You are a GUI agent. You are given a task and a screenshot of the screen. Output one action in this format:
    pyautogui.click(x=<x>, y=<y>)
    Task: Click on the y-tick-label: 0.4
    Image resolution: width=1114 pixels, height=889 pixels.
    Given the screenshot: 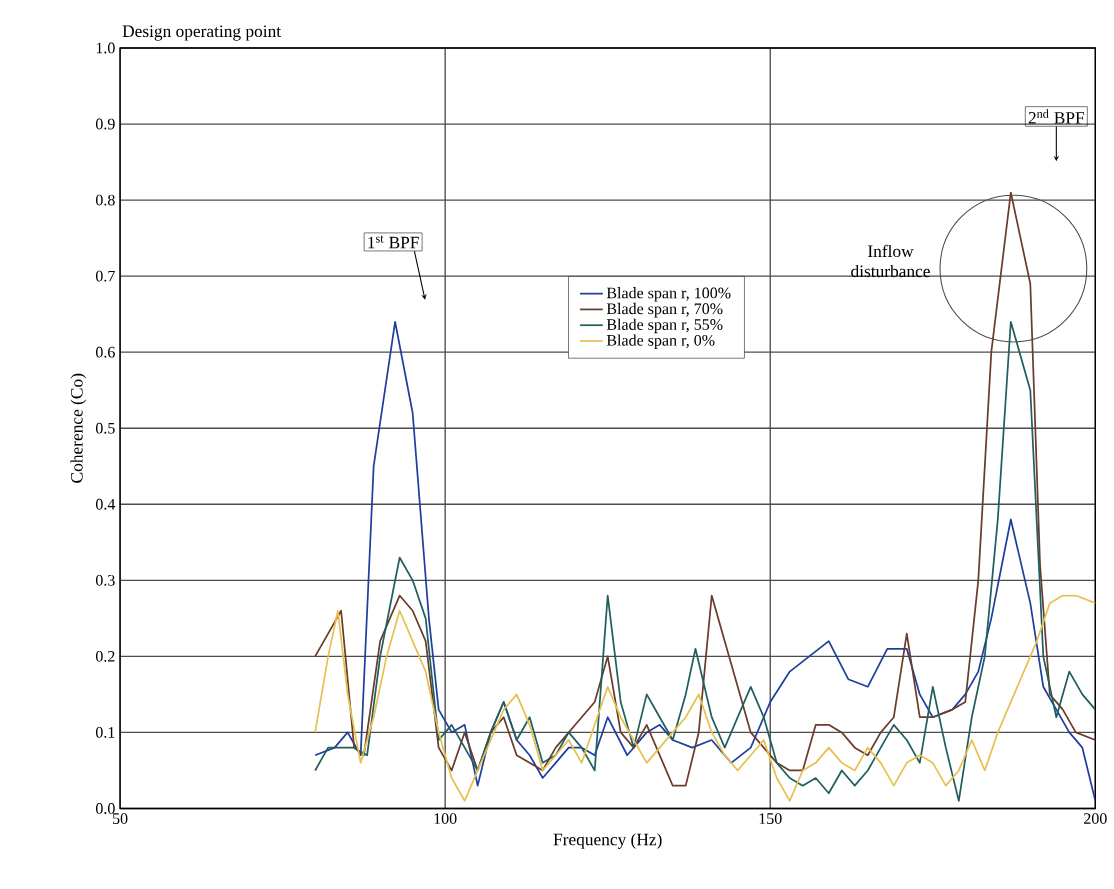 What is the action you would take?
    pyautogui.click(x=105, y=504)
    